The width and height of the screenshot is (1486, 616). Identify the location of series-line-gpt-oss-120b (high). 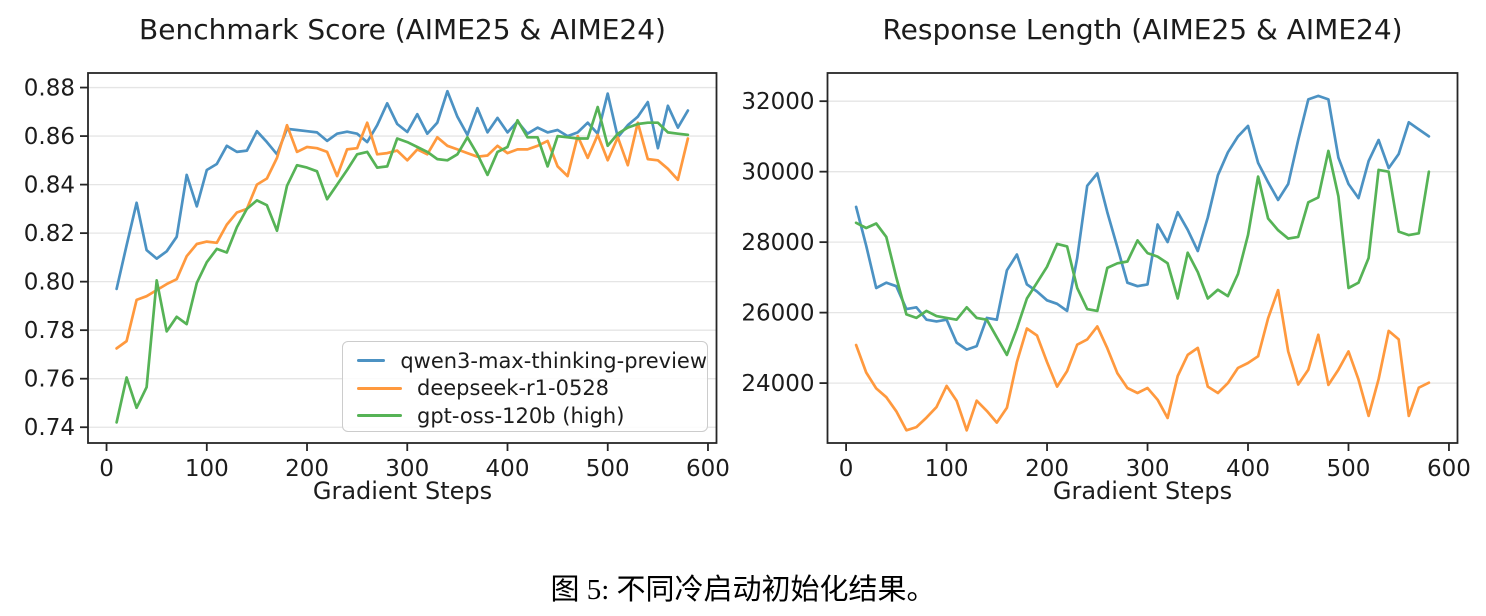
(1142, 253).